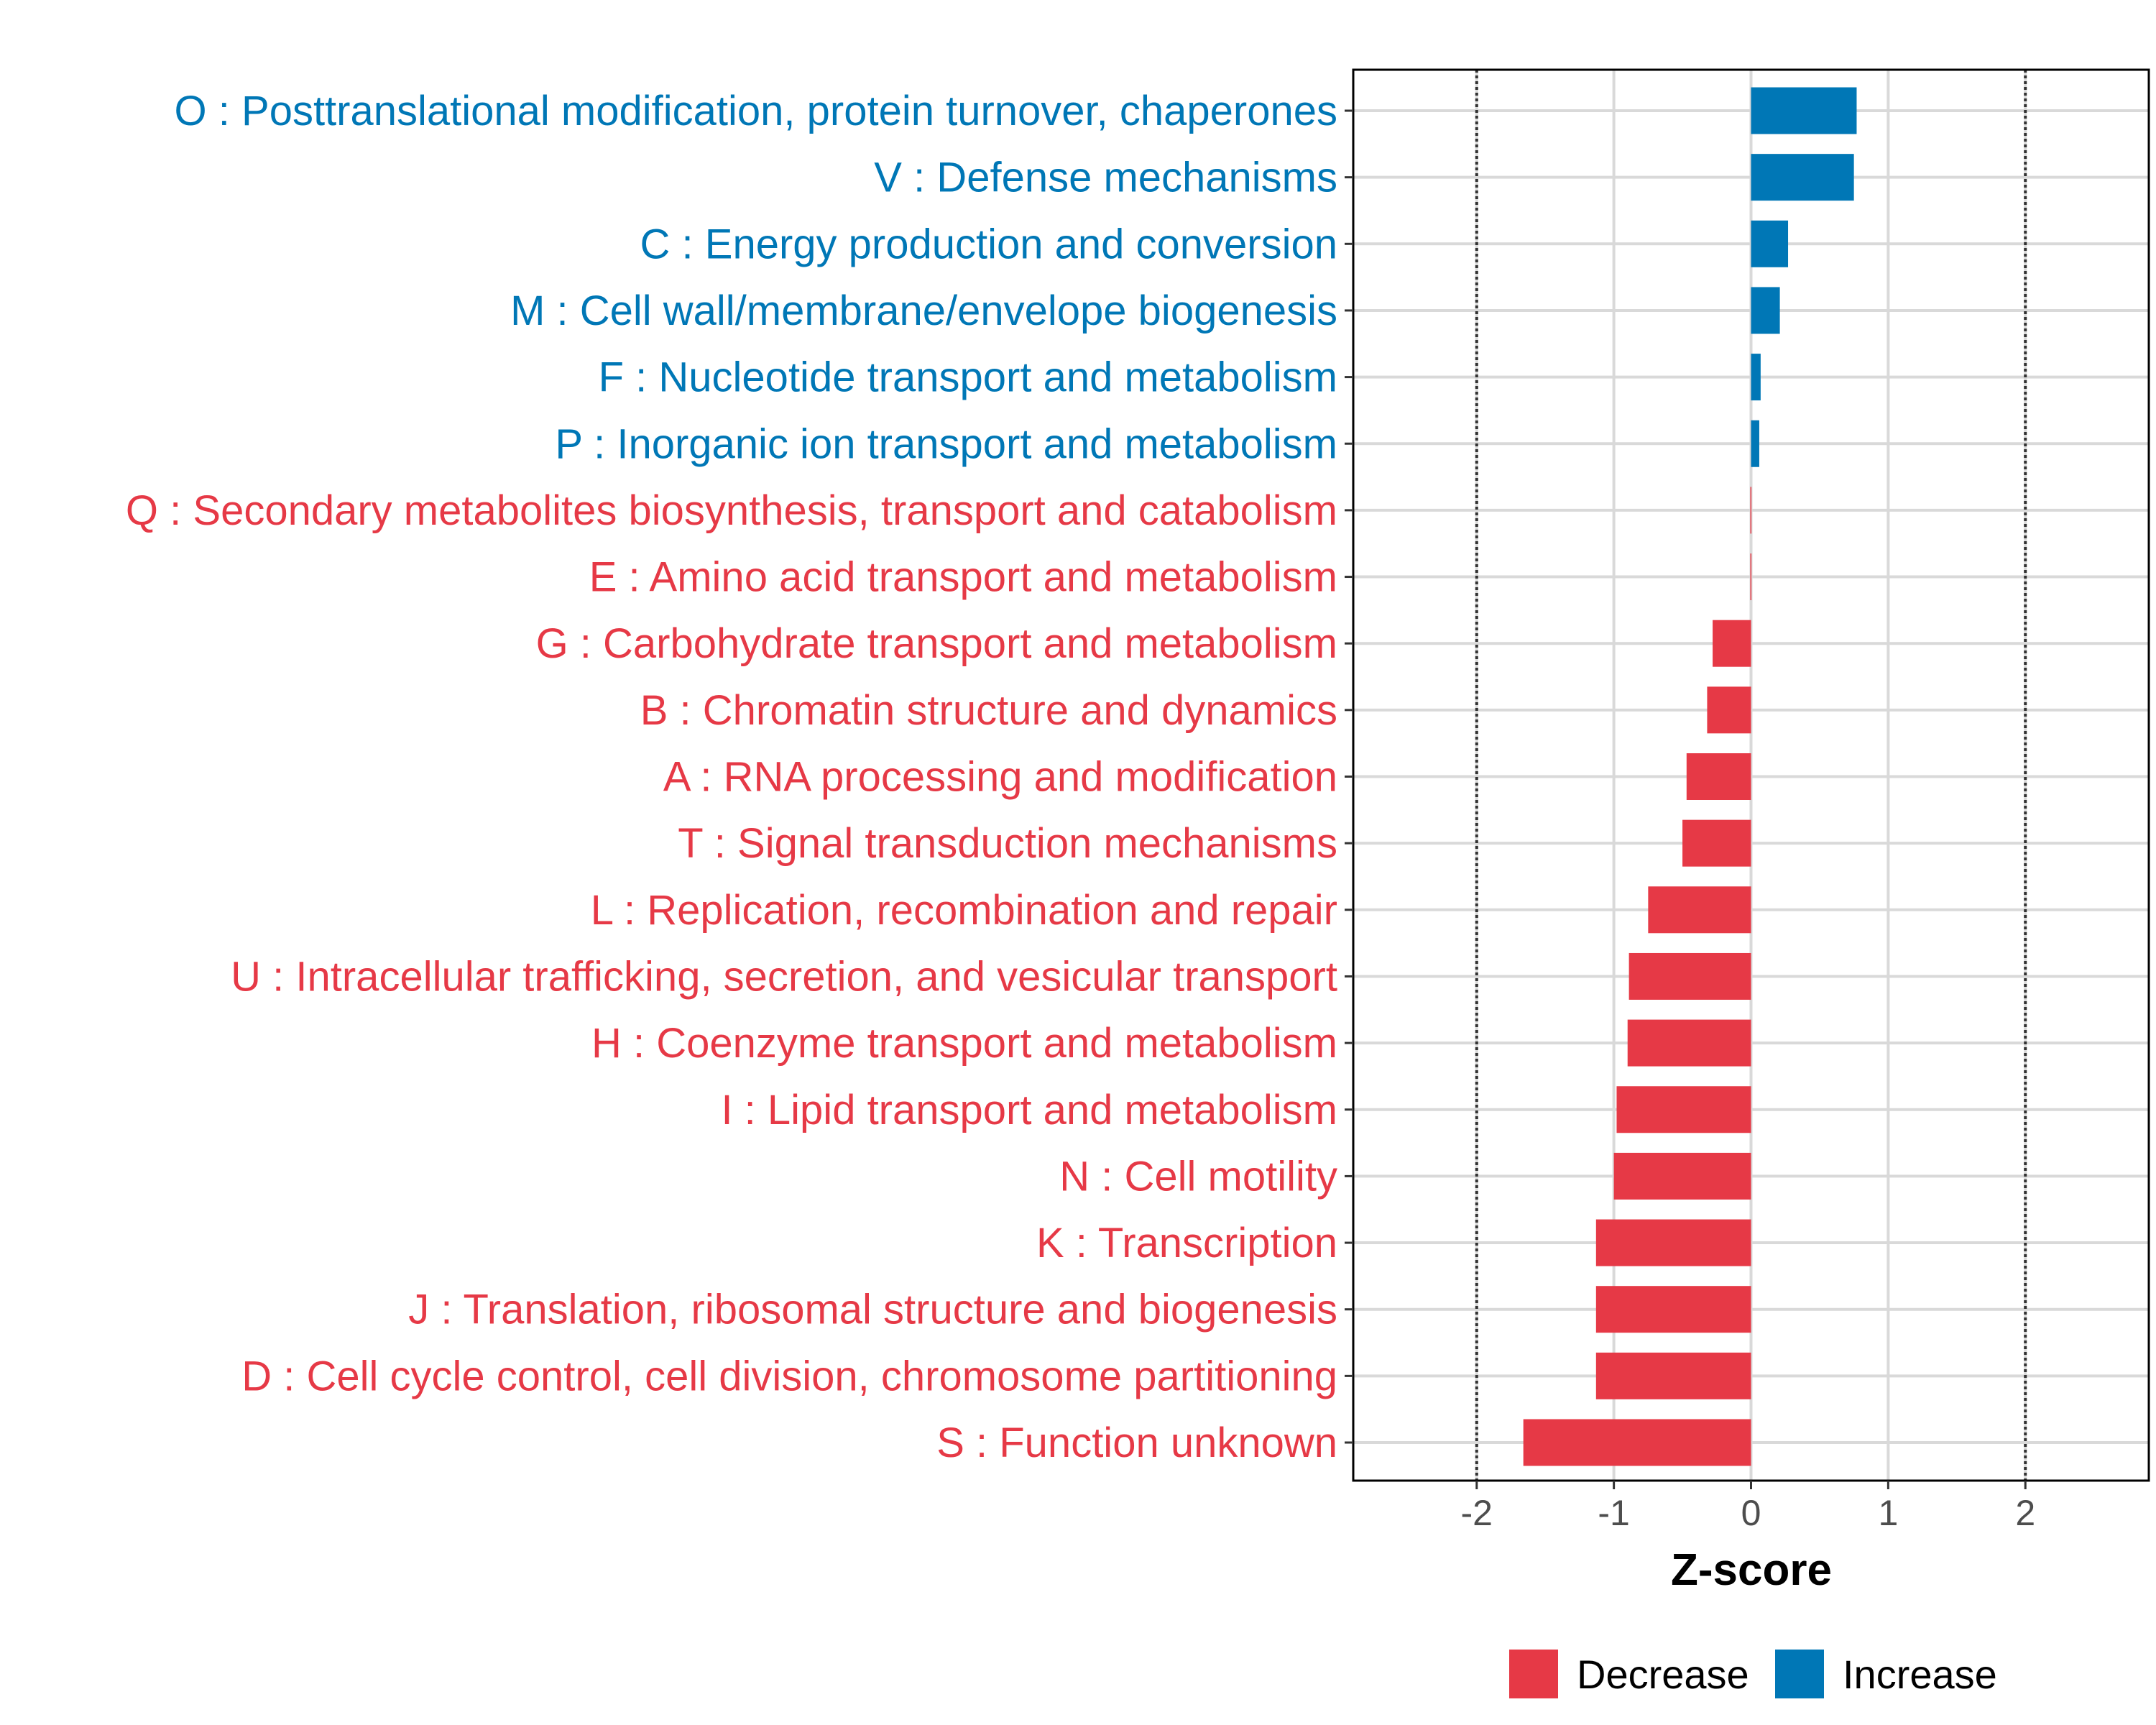 This screenshot has height=1725, width=2156. Describe the element at coordinates (1106, 178) in the screenshot. I see `category-label: V : Defense mechanisms` at that location.